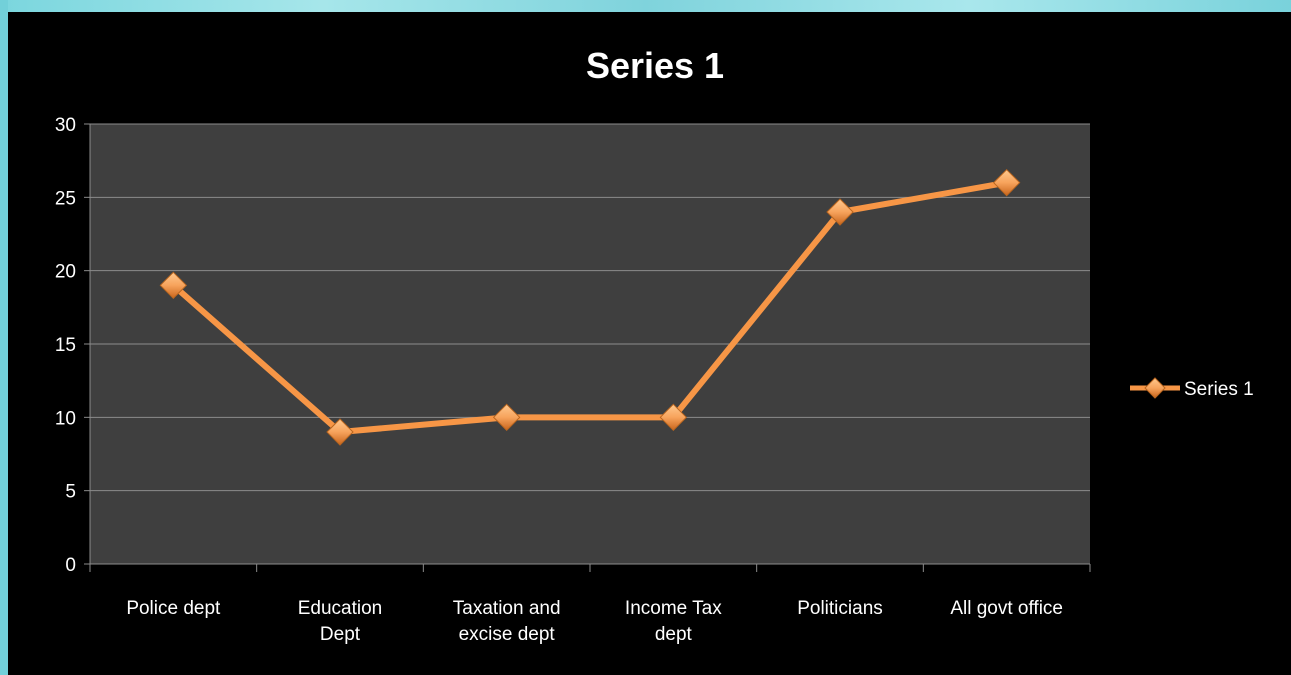  I want to click on y-tick-label: 30, so click(65, 125).